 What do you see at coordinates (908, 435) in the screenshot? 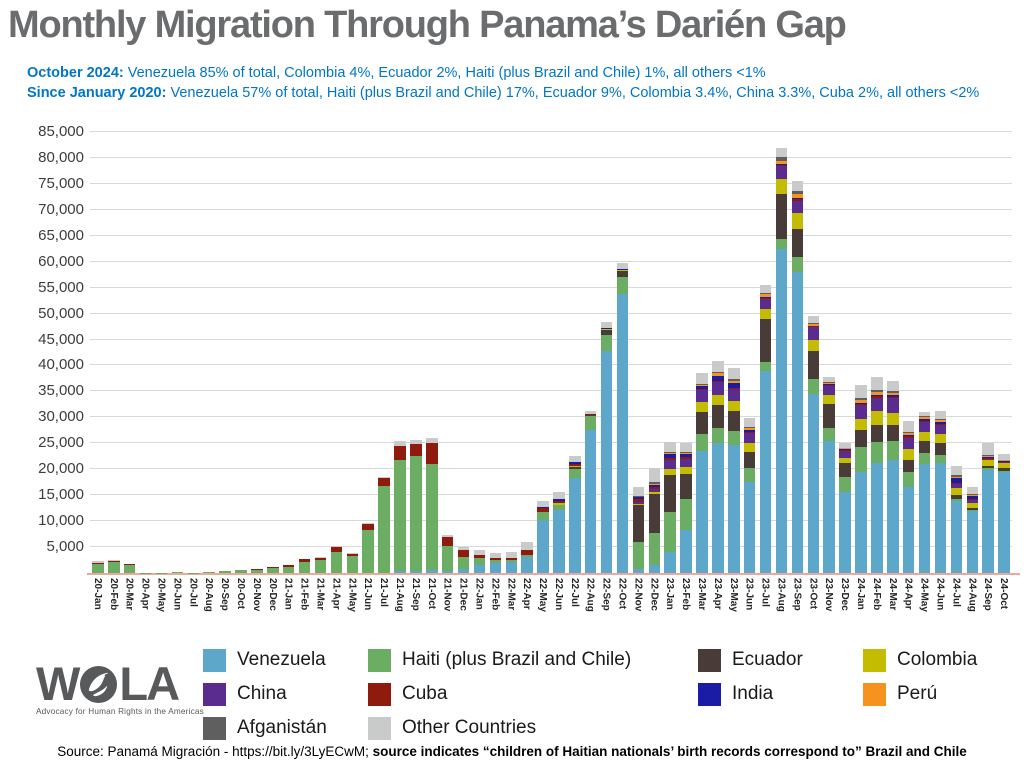
I see `segment-24-Apr-india` at bounding box center [908, 435].